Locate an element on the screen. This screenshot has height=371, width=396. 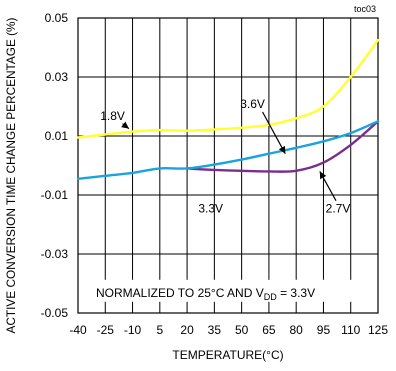
x-tick-label: 65 is located at coordinates (269, 330).